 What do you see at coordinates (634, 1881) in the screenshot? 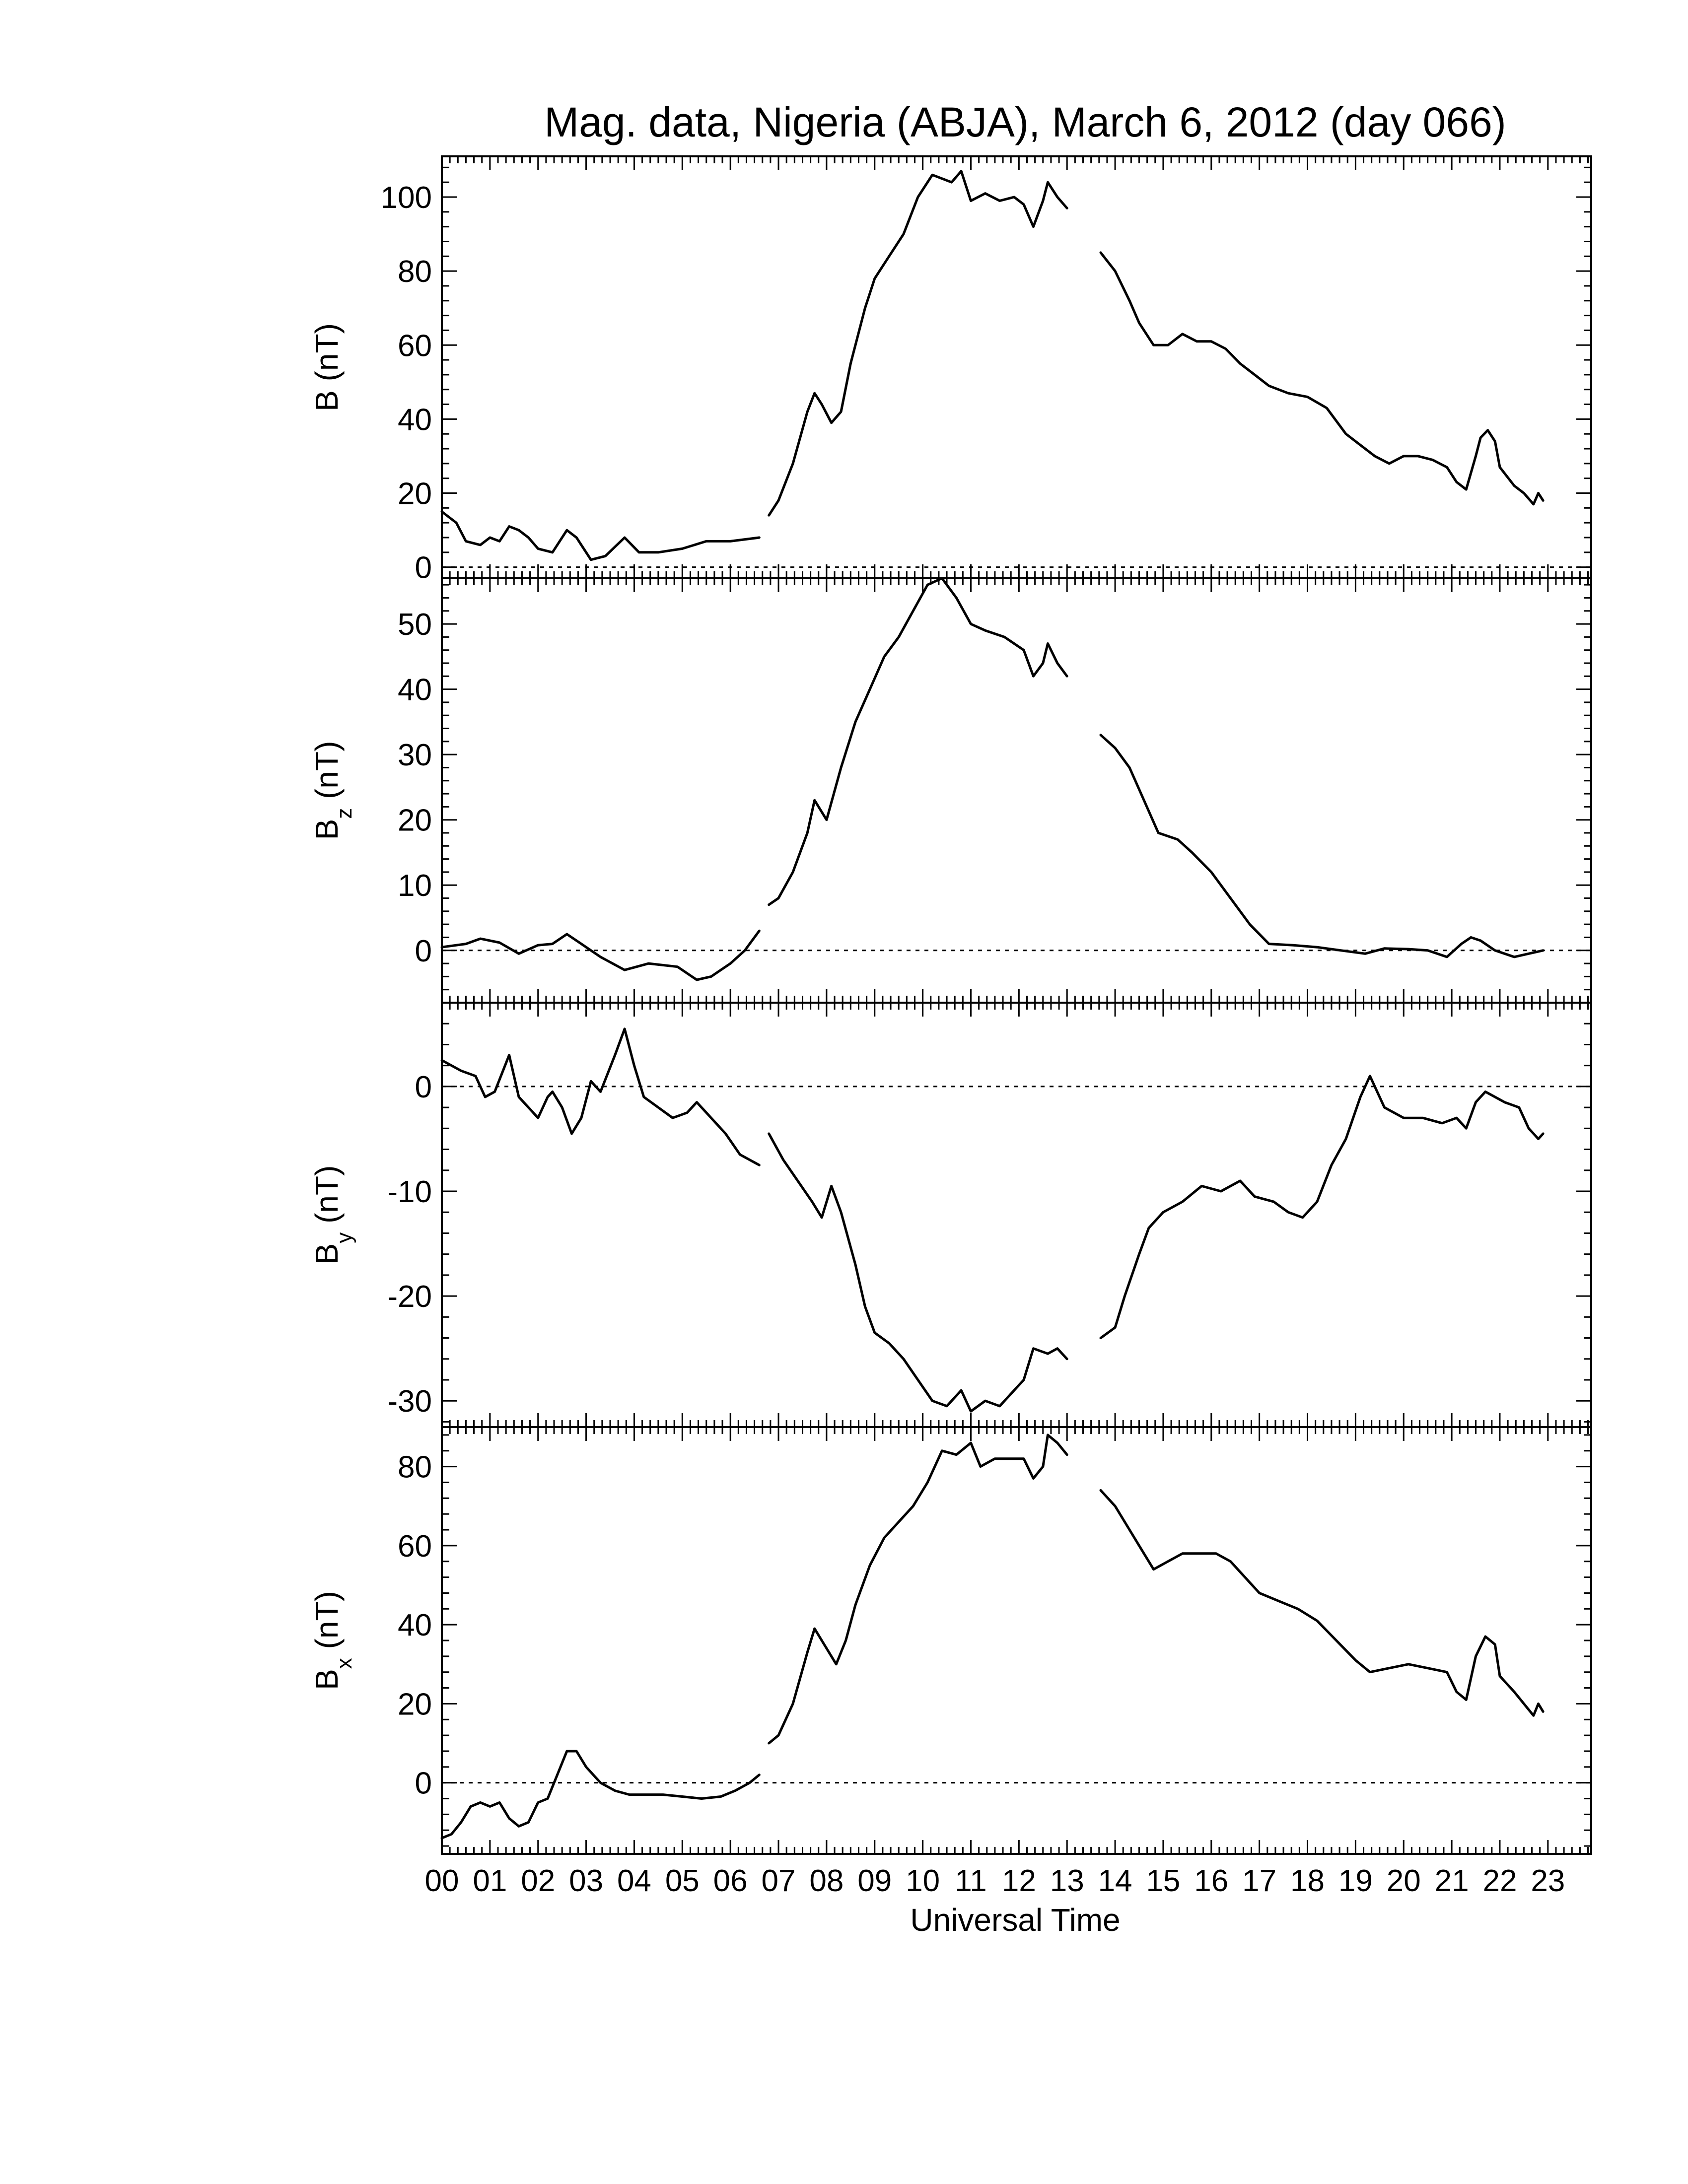
I see `x-tick-label: 04` at bounding box center [634, 1881].